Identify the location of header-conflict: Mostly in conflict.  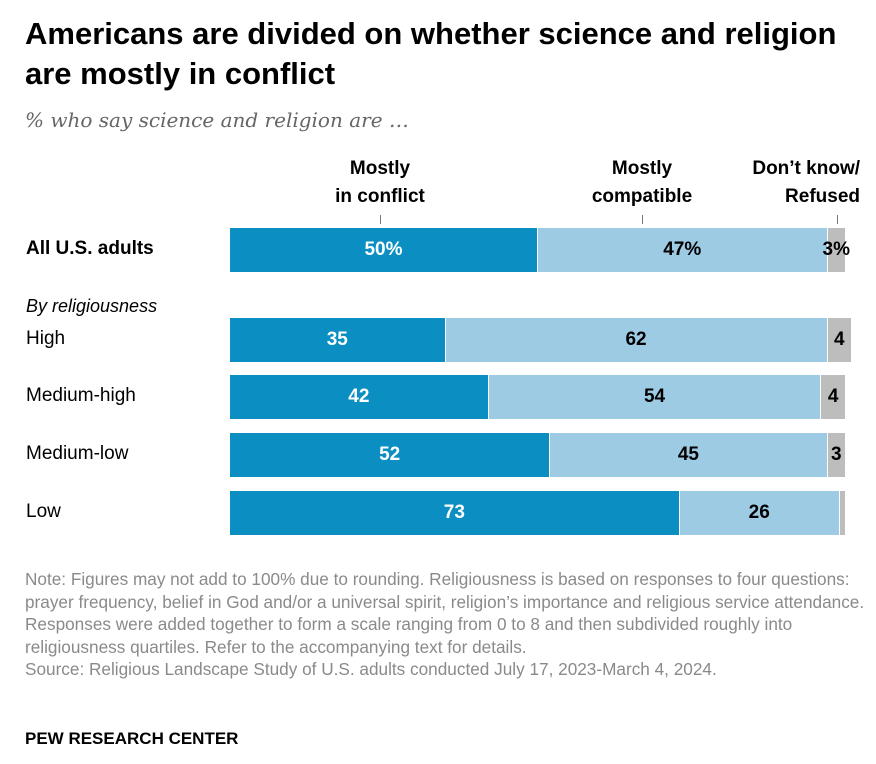
(380, 183).